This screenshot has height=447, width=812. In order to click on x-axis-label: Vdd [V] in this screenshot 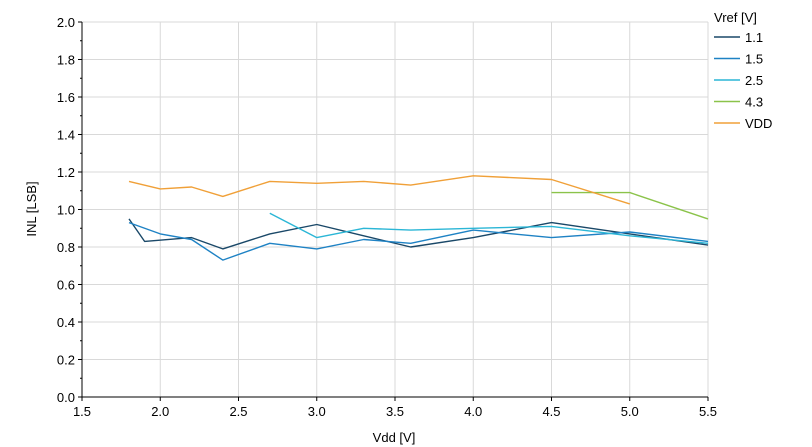, I will do `click(394, 437)`.